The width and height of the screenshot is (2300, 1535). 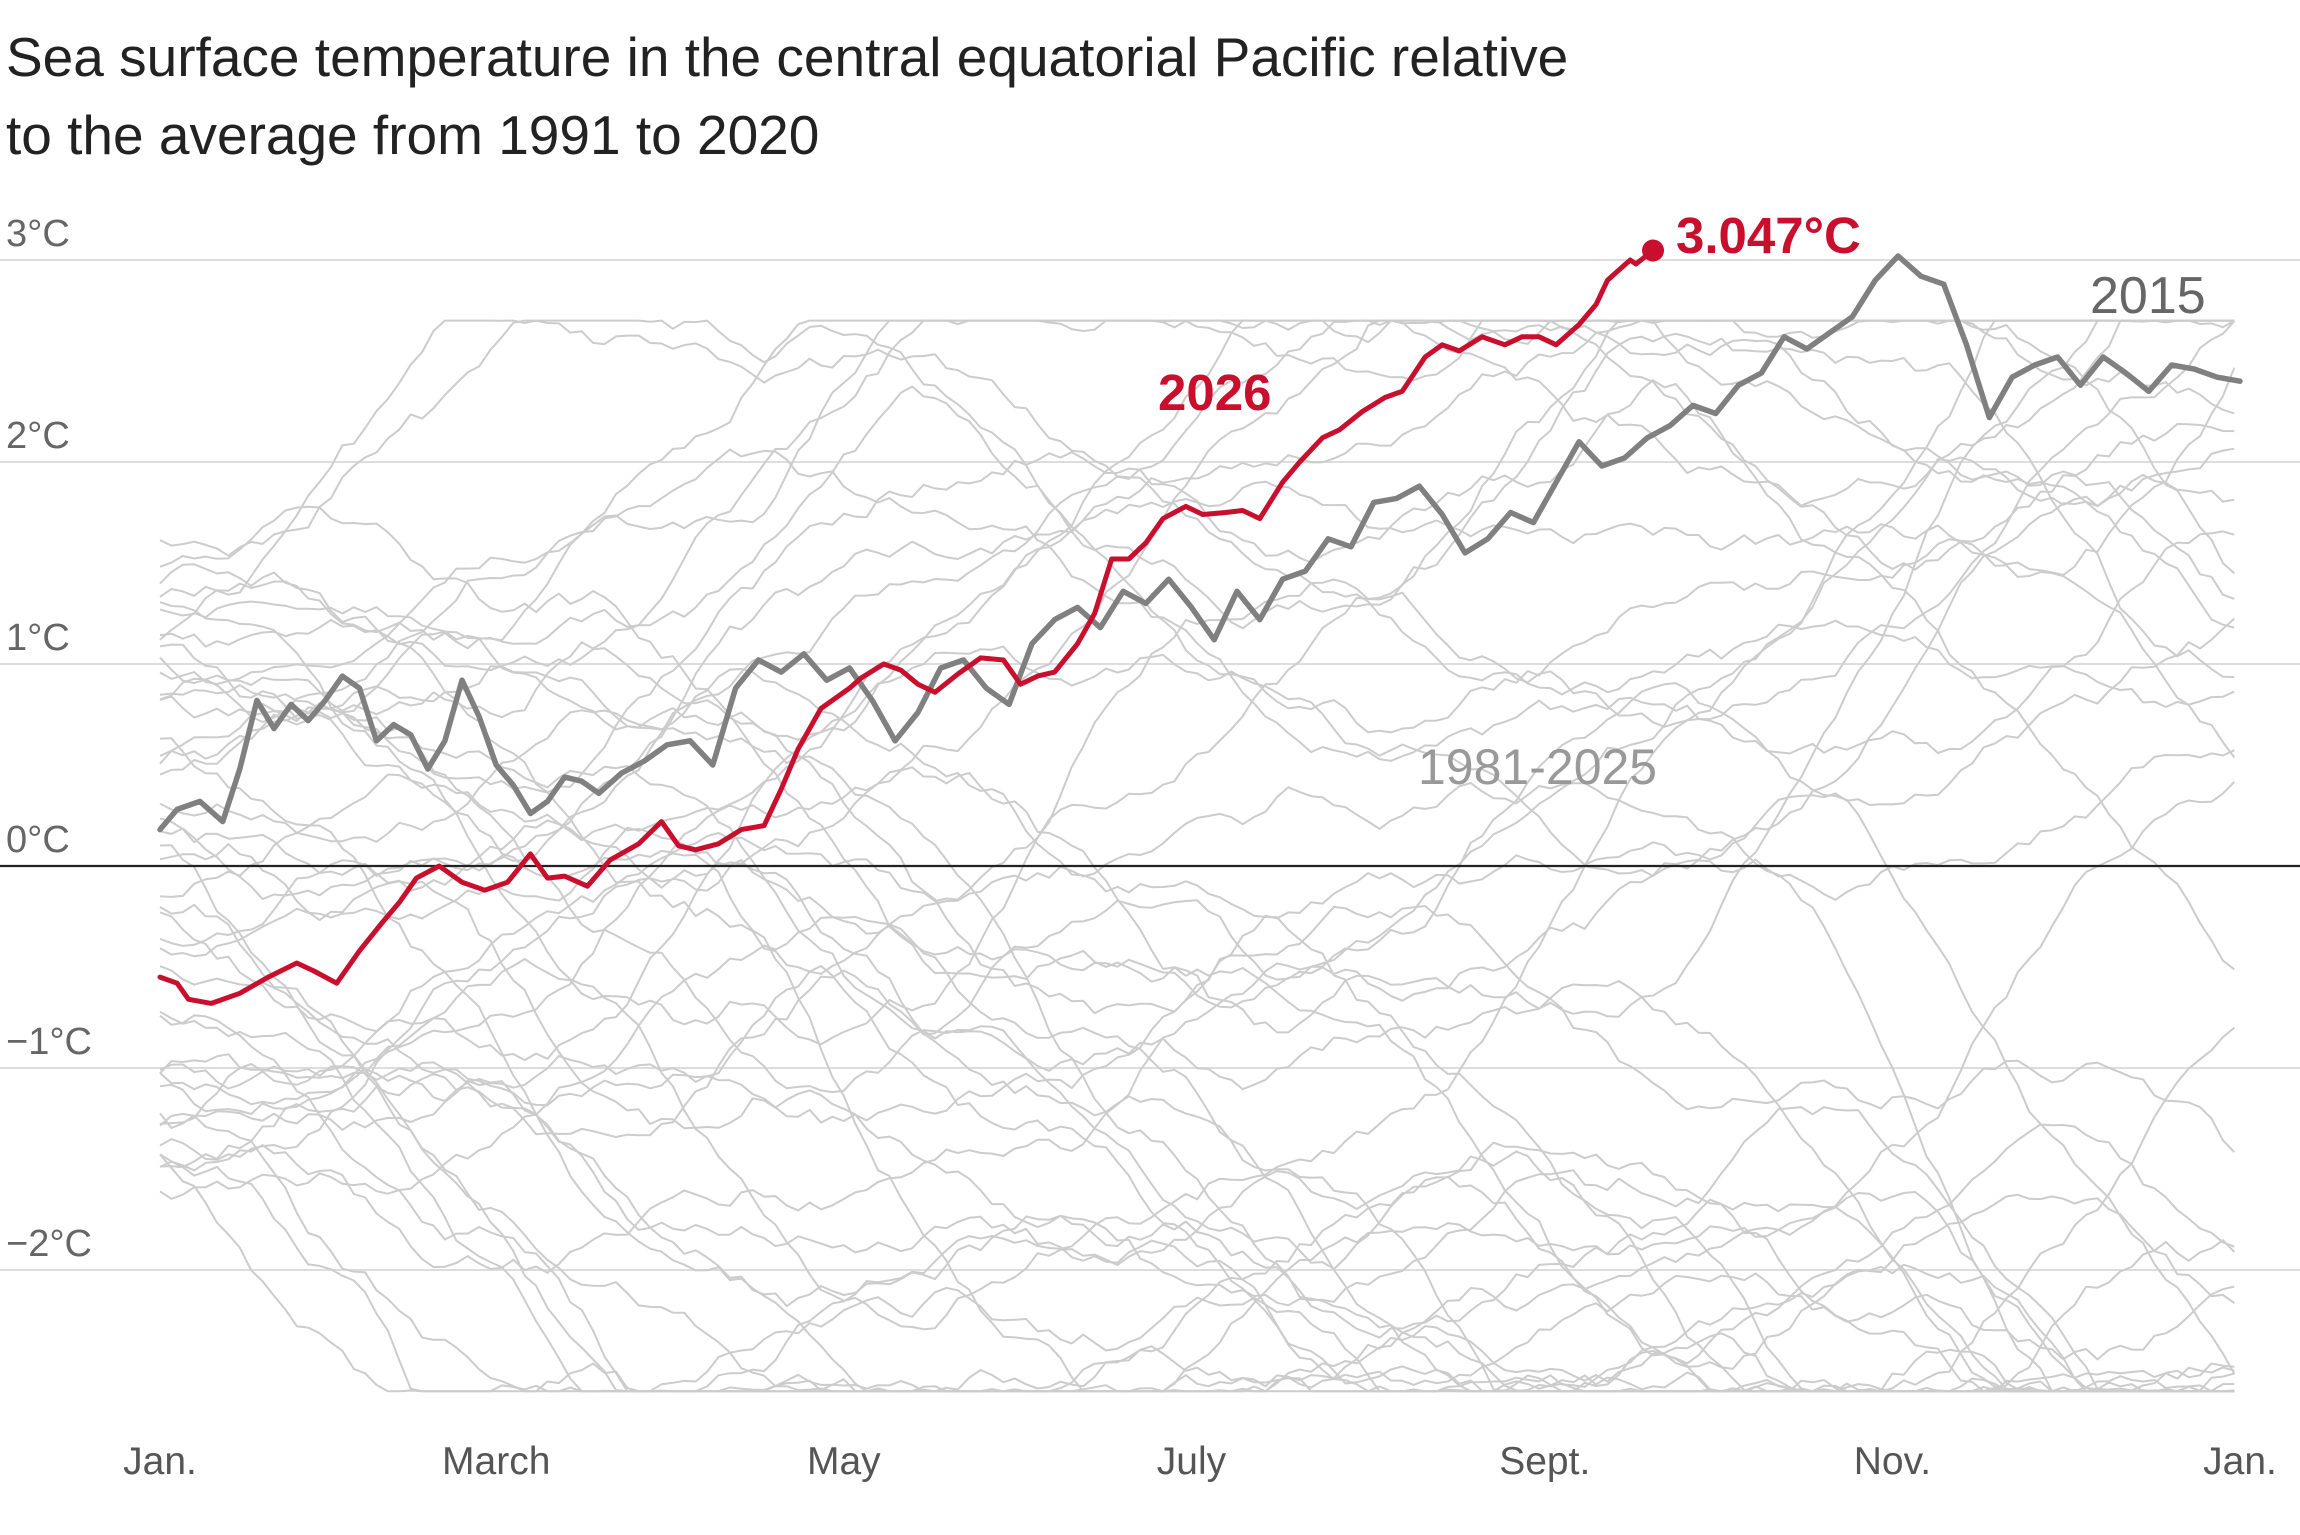 I want to click on x-tick-label: Sept., so click(x=1544, y=1461).